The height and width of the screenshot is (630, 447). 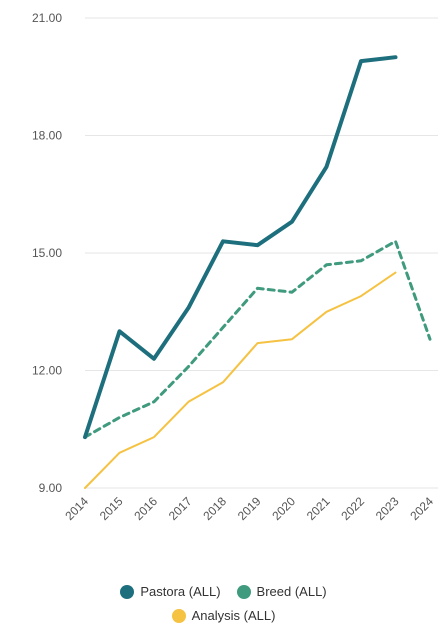 What do you see at coordinates (127, 591) in the screenshot?
I see `legend-swatch-pastora` at bounding box center [127, 591].